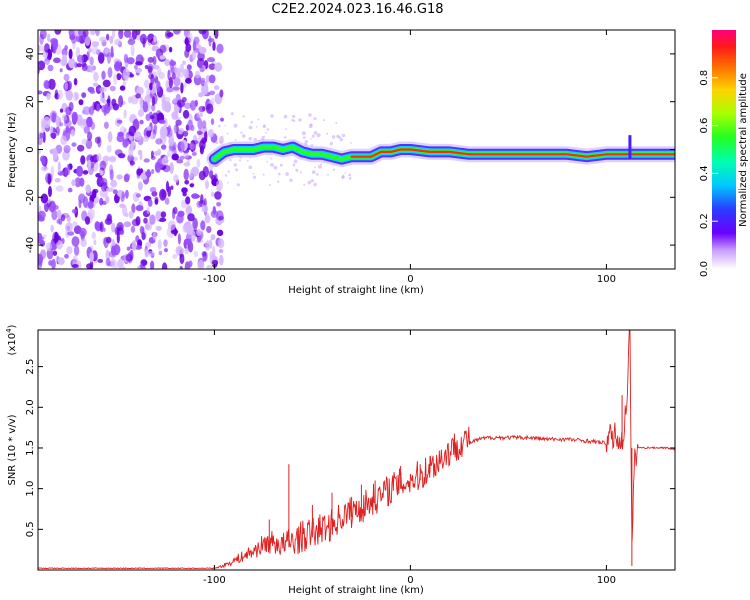 Image resolution: width=750 pixels, height=600 pixels. I want to click on chart-title: C2E2.2024.023.16.46.G18, so click(357, 9).